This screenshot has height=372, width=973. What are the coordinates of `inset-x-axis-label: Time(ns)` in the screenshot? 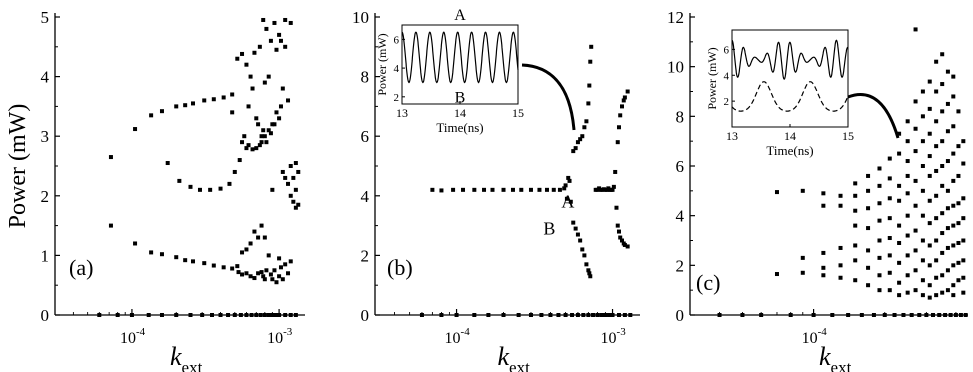 It's located at (789, 150).